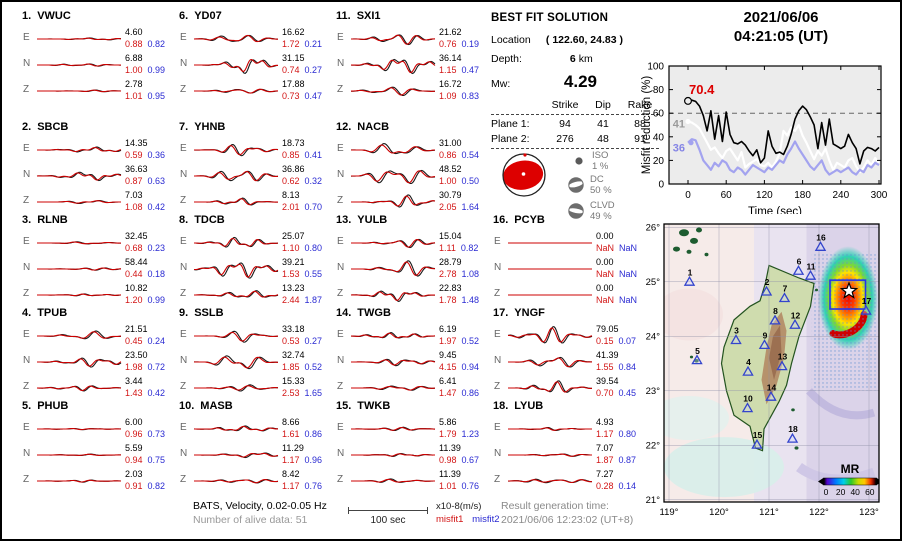 The height and width of the screenshot is (541, 902). I want to click on svg-text: 24°, so click(653, 336).